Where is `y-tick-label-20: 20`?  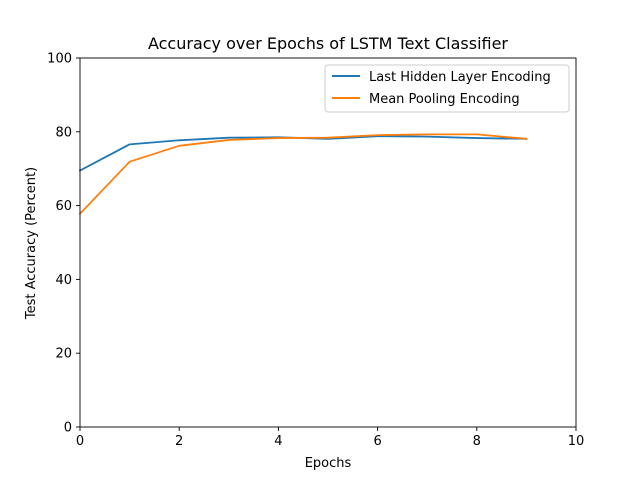 y-tick-label-20: 20 is located at coordinates (63, 354).